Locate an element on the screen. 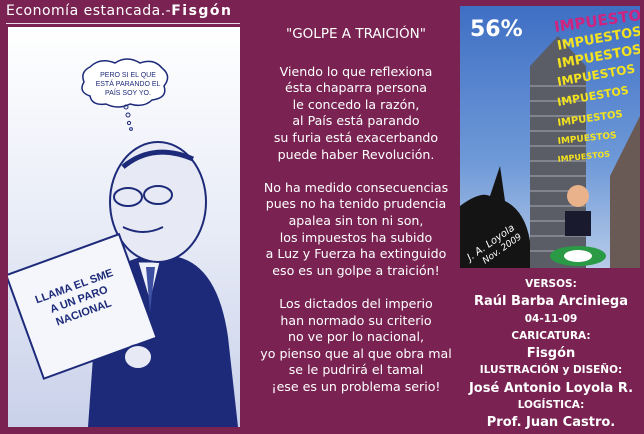  poem-title: "GOLPE A TRAICIÓN" is located at coordinates (356, 34).